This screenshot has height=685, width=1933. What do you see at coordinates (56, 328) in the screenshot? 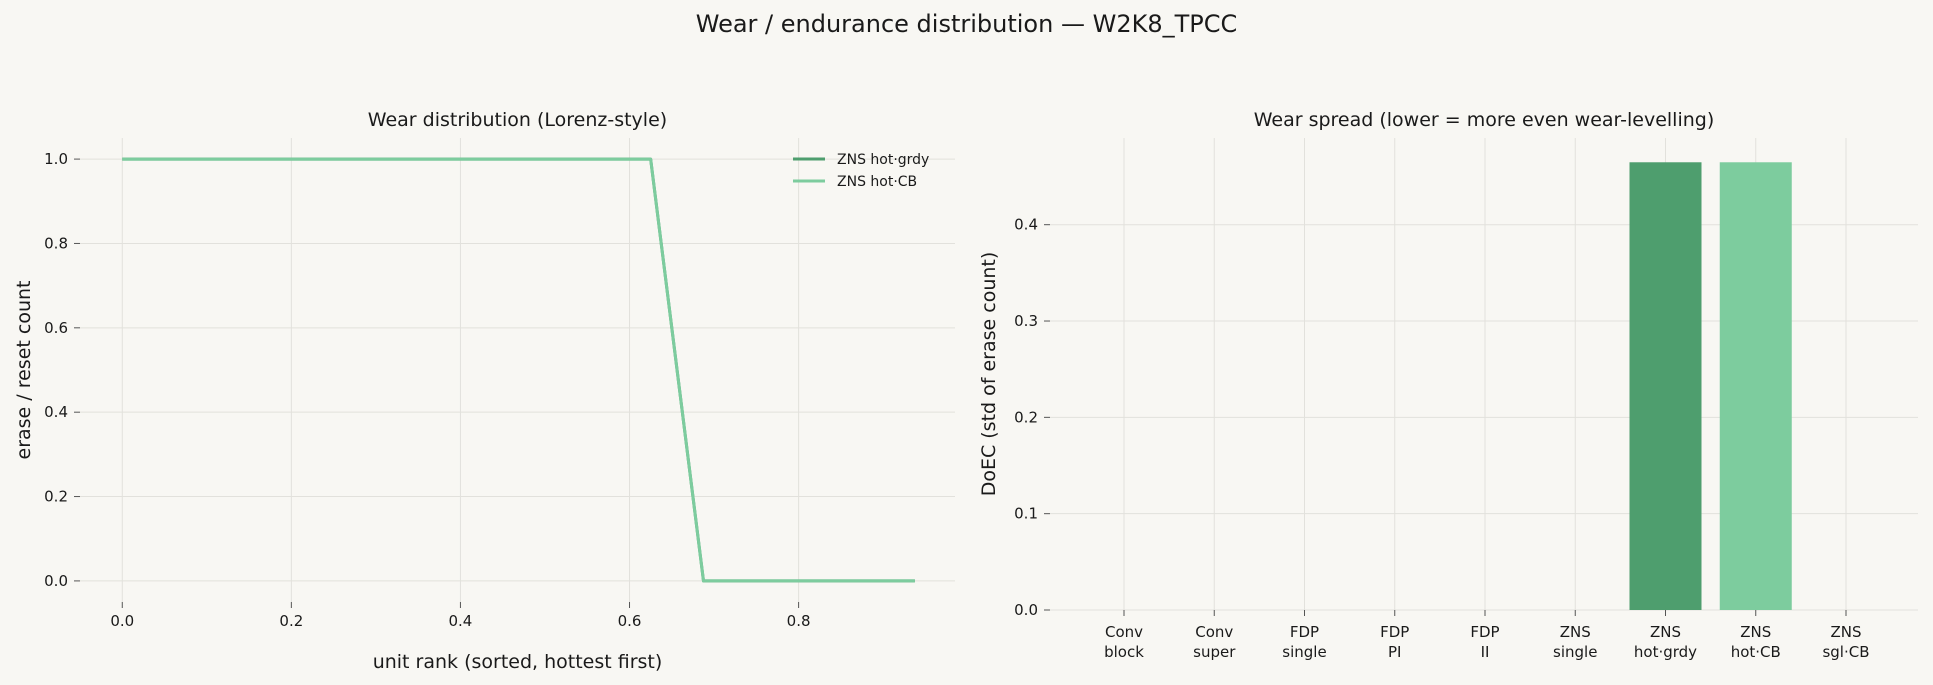
I see `left-y-tick-label-3: 0.6` at bounding box center [56, 328].